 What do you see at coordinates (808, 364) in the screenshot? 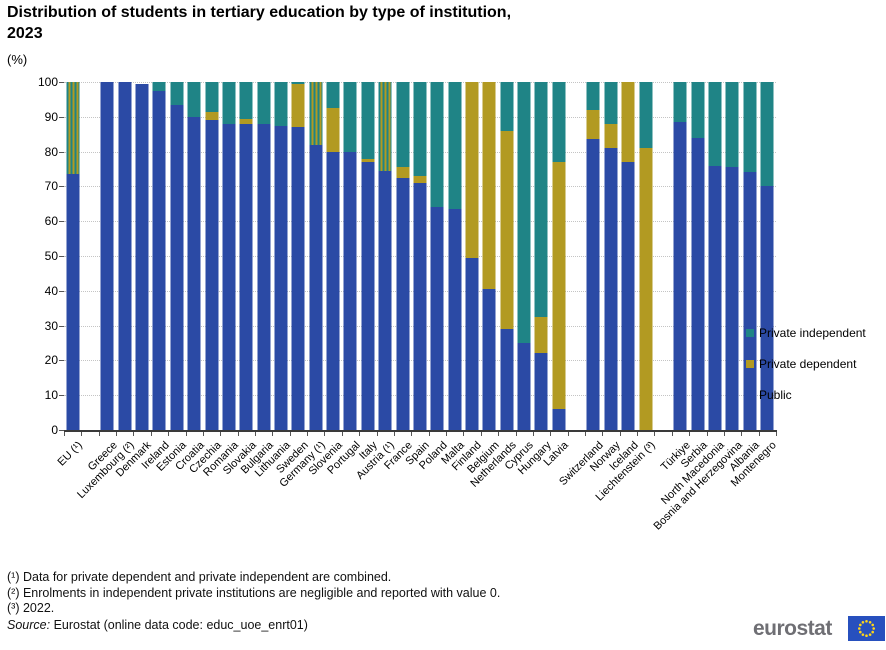
I see `legend-label-private-dependent: Private dependent` at bounding box center [808, 364].